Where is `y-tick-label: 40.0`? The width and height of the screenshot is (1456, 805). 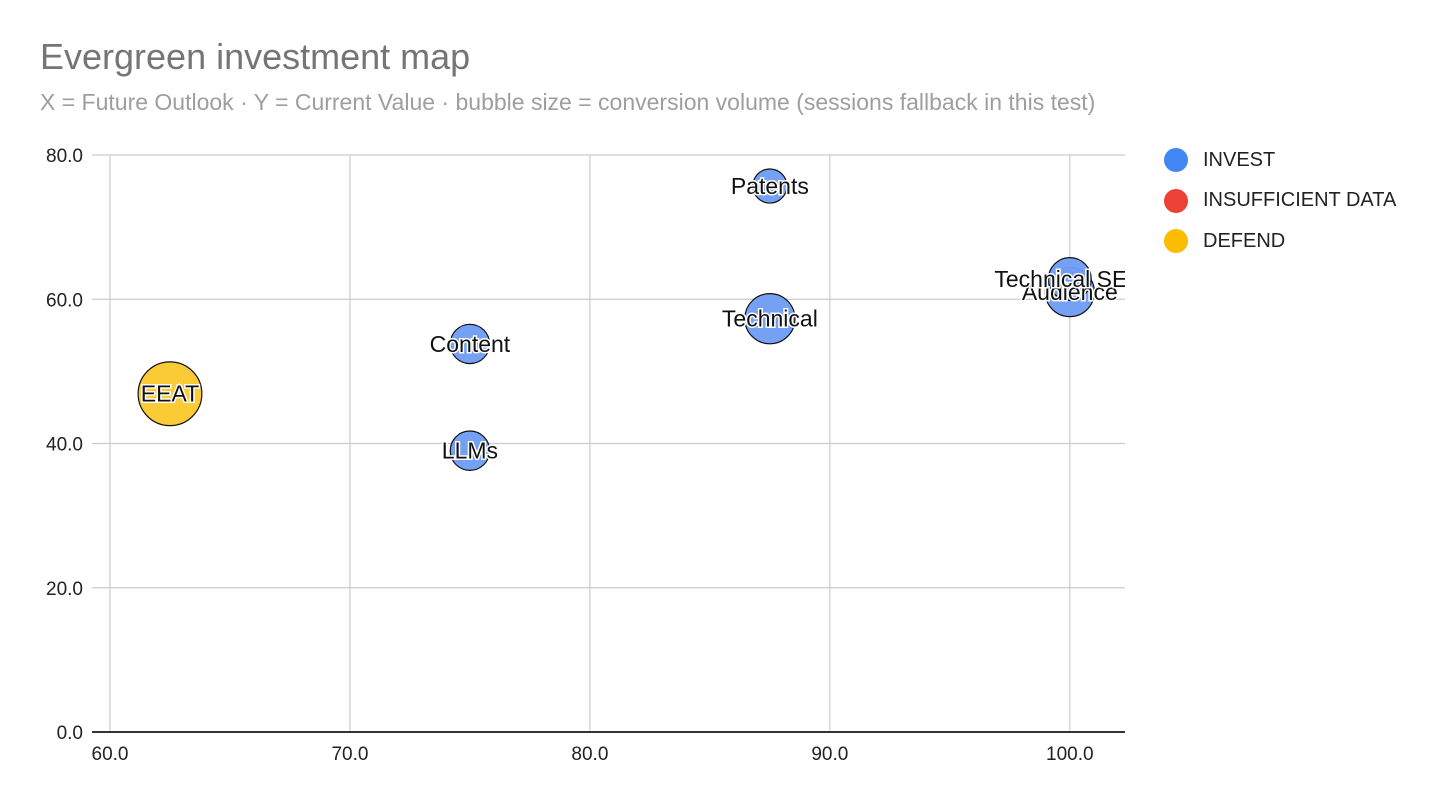 y-tick-label: 40.0 is located at coordinates (64, 445).